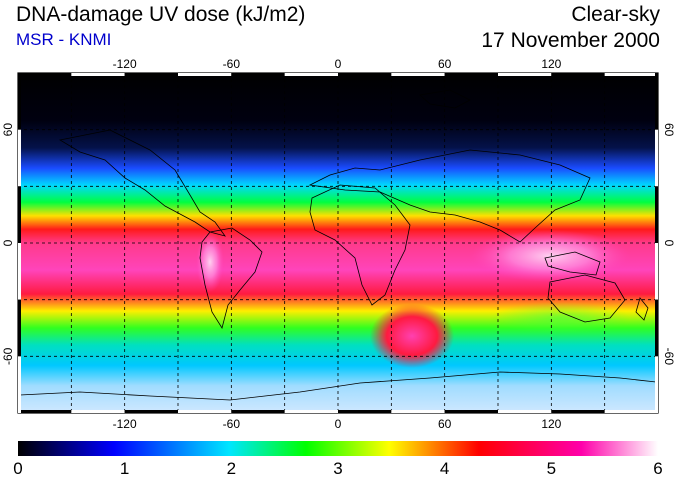  What do you see at coordinates (338, 448) in the screenshot?
I see `colorbar` at bounding box center [338, 448].